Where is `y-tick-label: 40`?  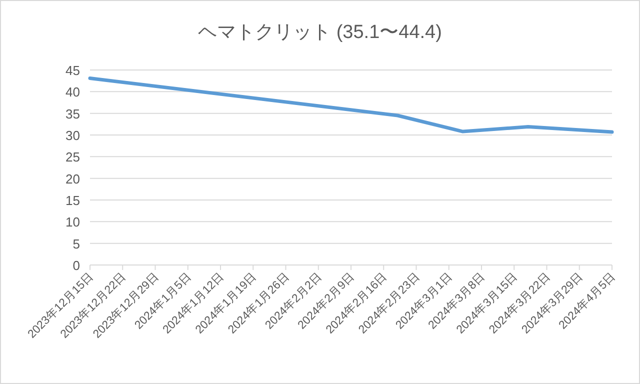 y-tick-label: 40 is located at coordinates (73, 92).